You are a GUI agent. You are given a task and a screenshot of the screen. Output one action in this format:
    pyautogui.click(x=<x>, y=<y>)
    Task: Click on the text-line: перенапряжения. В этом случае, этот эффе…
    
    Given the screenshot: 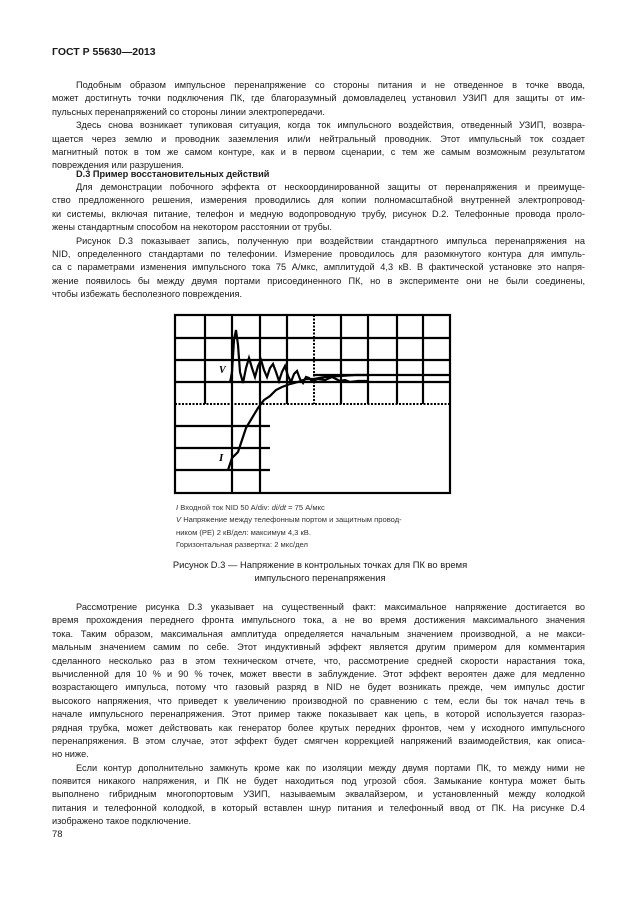 What is the action you would take?
    pyautogui.click(x=318, y=740)
    